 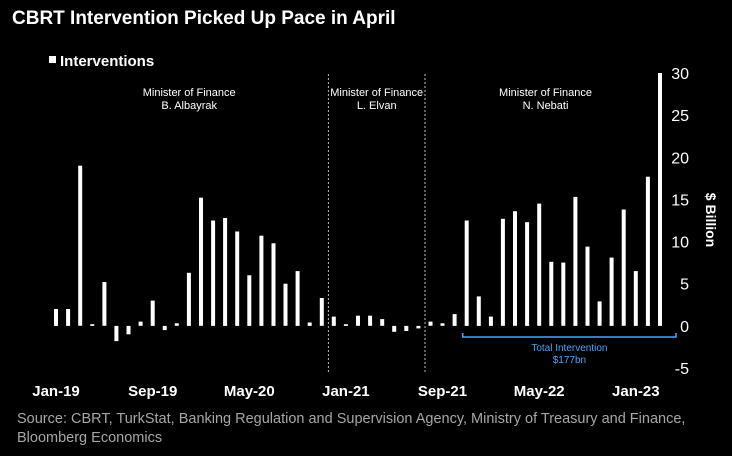 What do you see at coordinates (680, 74) in the screenshot?
I see `y-tick-label: 30` at bounding box center [680, 74].